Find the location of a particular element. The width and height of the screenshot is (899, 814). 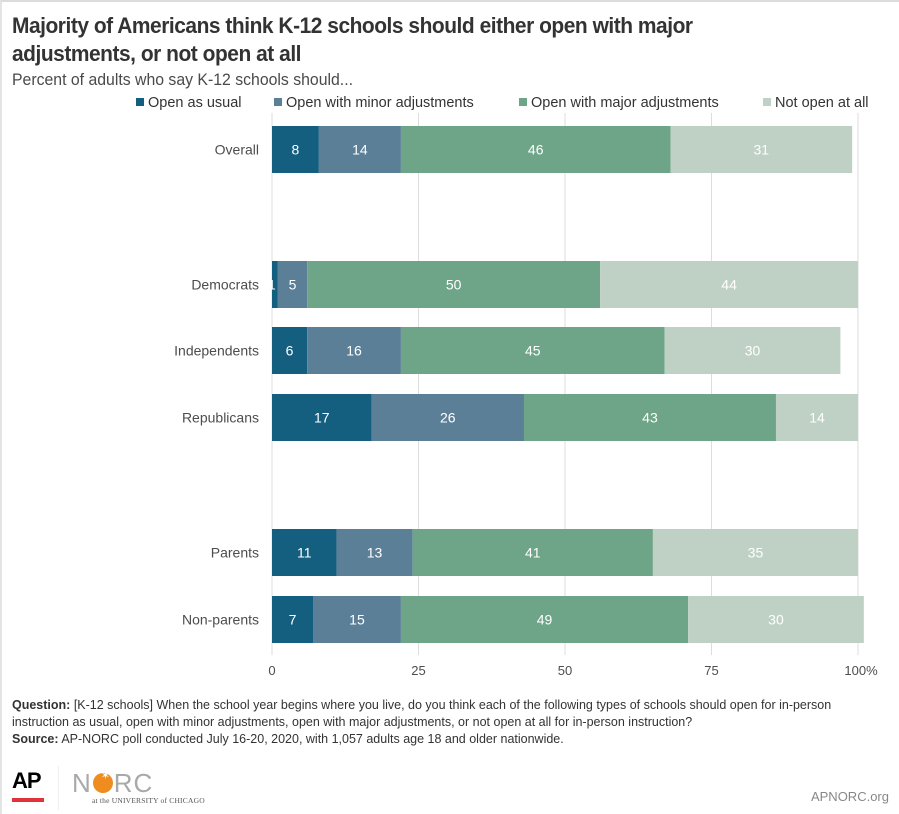

legend-label: Open with major adjustments is located at coordinates (625, 103).